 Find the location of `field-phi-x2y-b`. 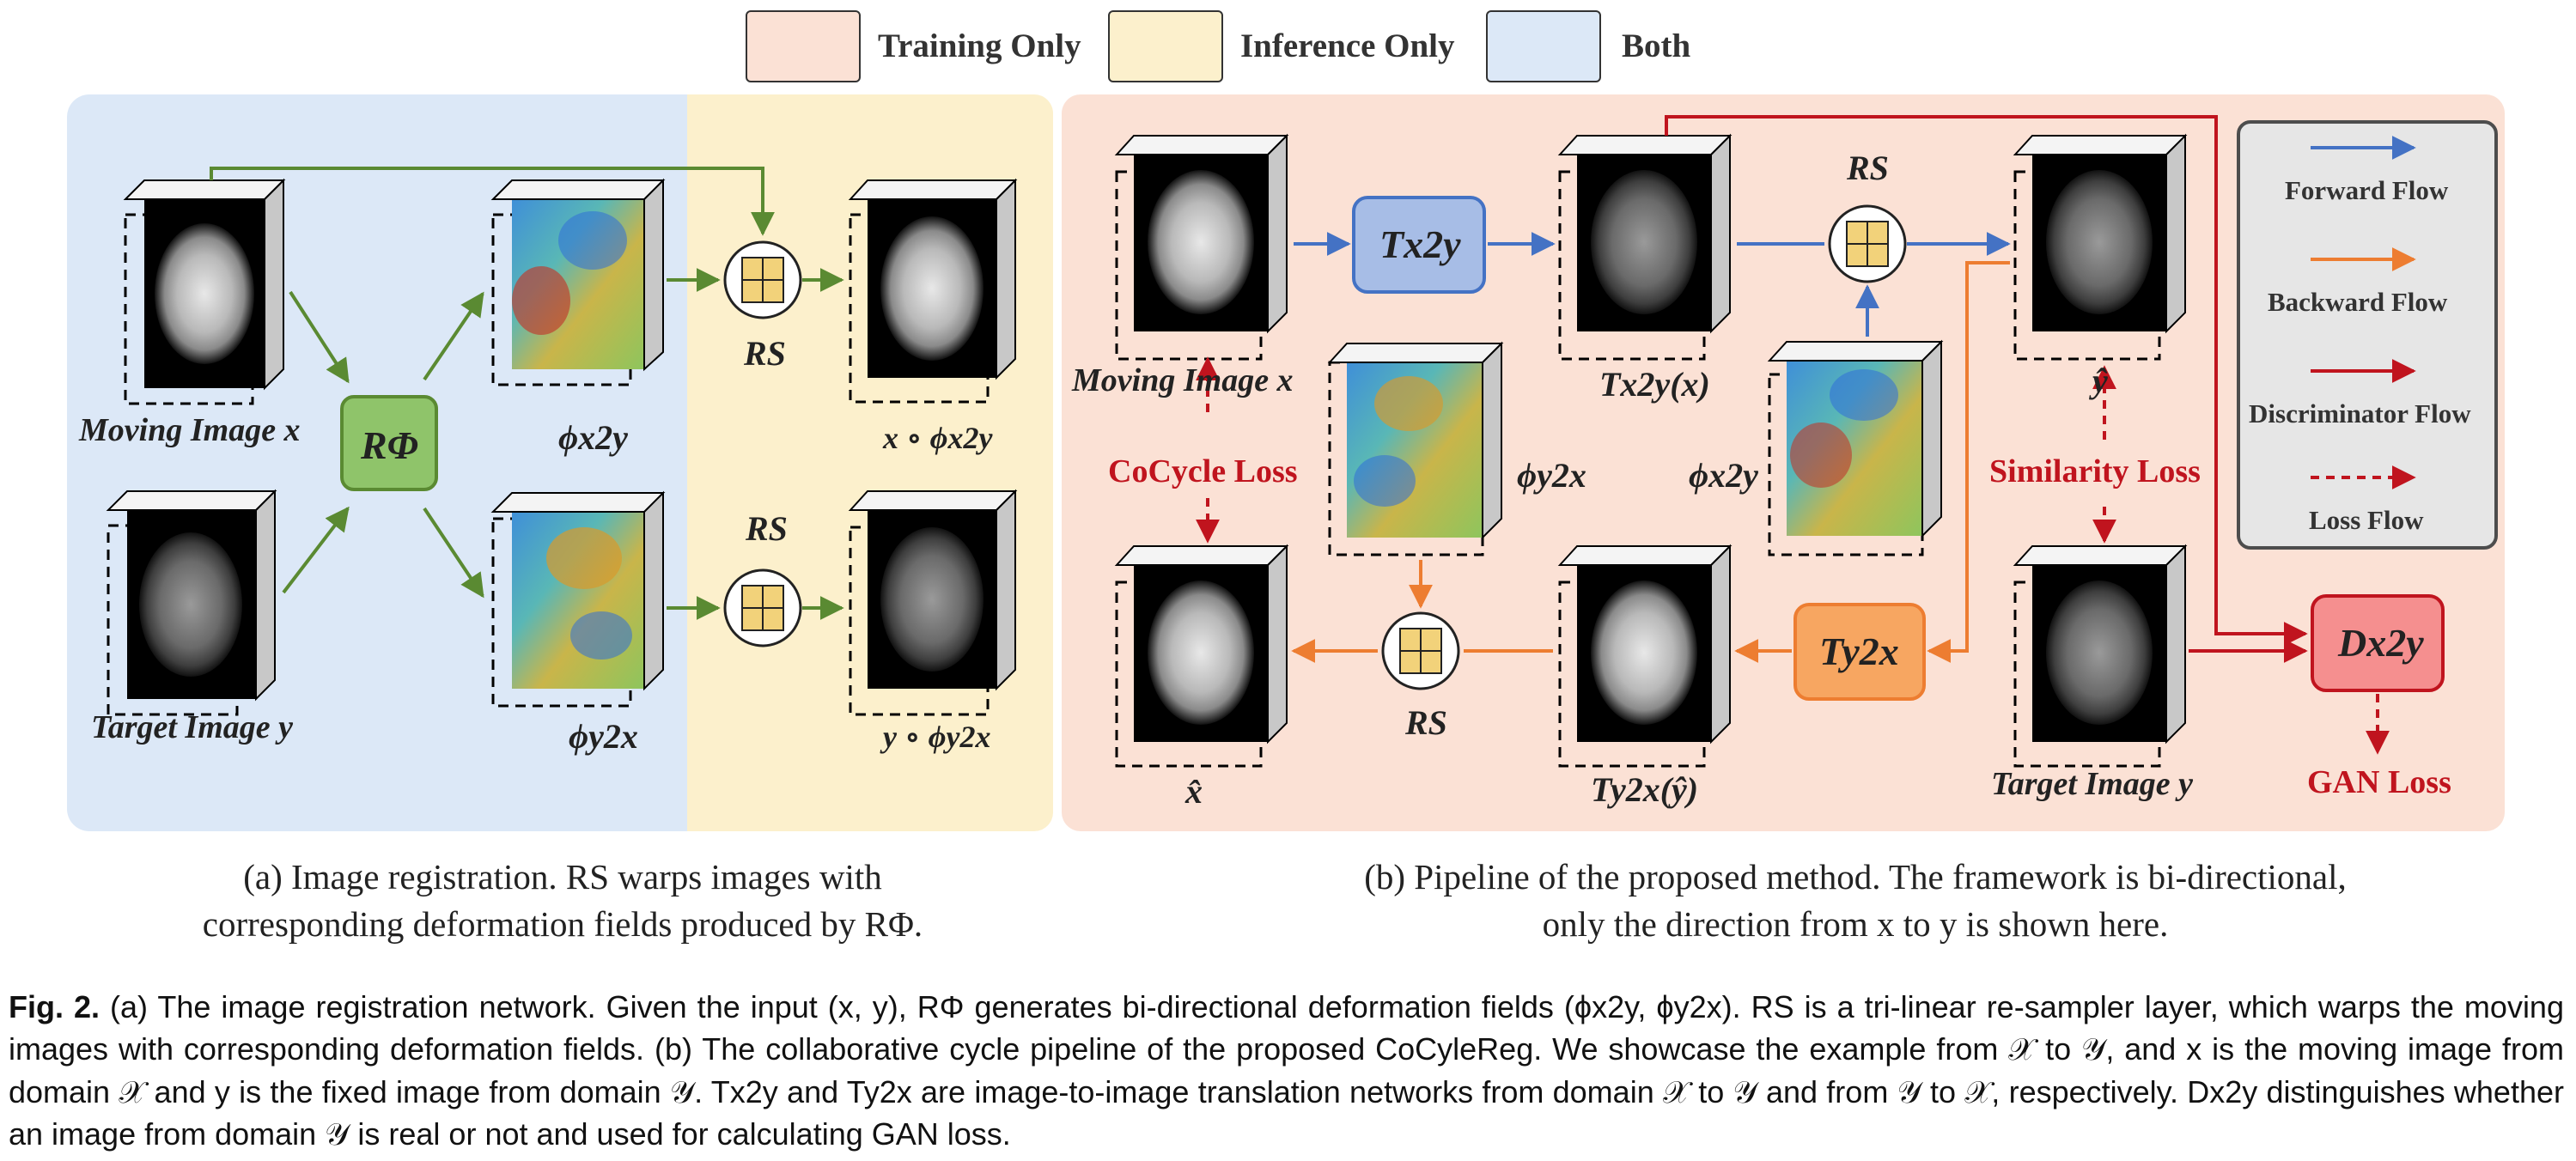

field-phi-x2y-b is located at coordinates (1855, 447).